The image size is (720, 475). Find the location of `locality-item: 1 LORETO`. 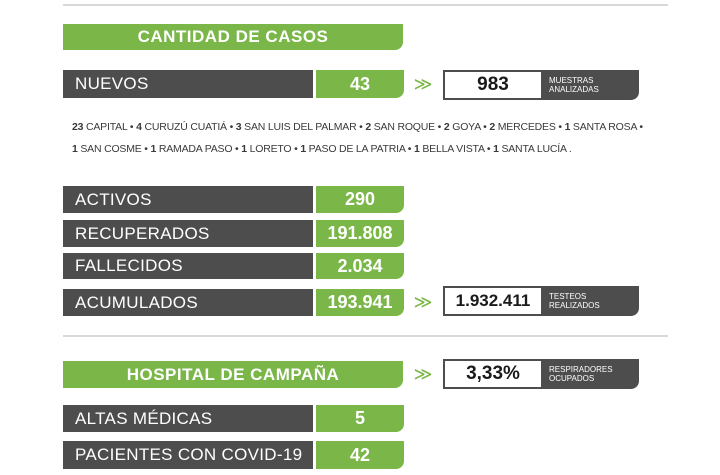

locality-item: 1 LORETO is located at coordinates (266, 149).